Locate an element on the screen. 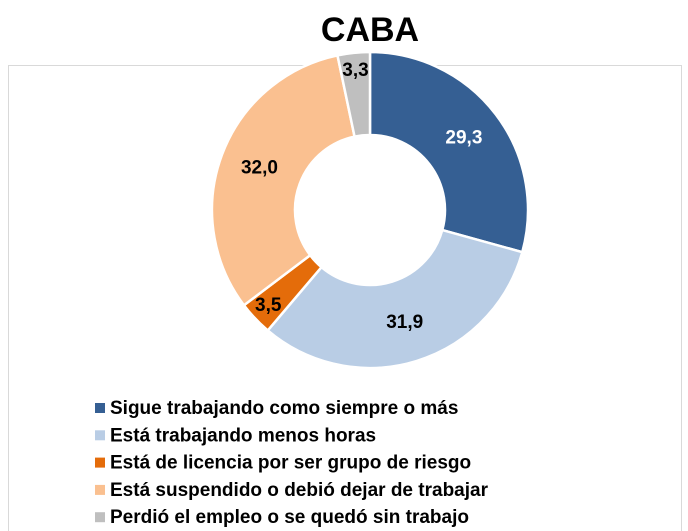 The height and width of the screenshot is (531, 688). legend-label: Sigue trabajando como siempre o más is located at coordinates (284, 408).